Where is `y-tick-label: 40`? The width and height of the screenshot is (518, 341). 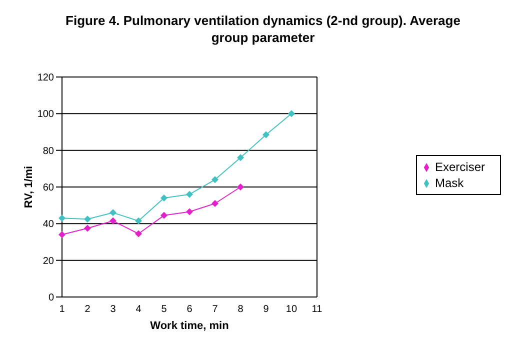
y-tick-label: 40 is located at coordinates (48, 224).